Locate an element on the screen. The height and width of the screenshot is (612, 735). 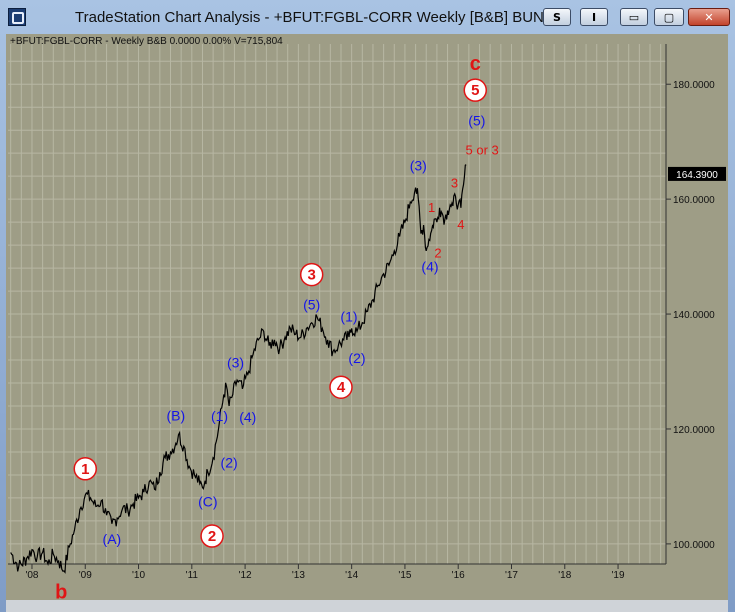
wave-label: 5 is located at coordinates (475, 90).